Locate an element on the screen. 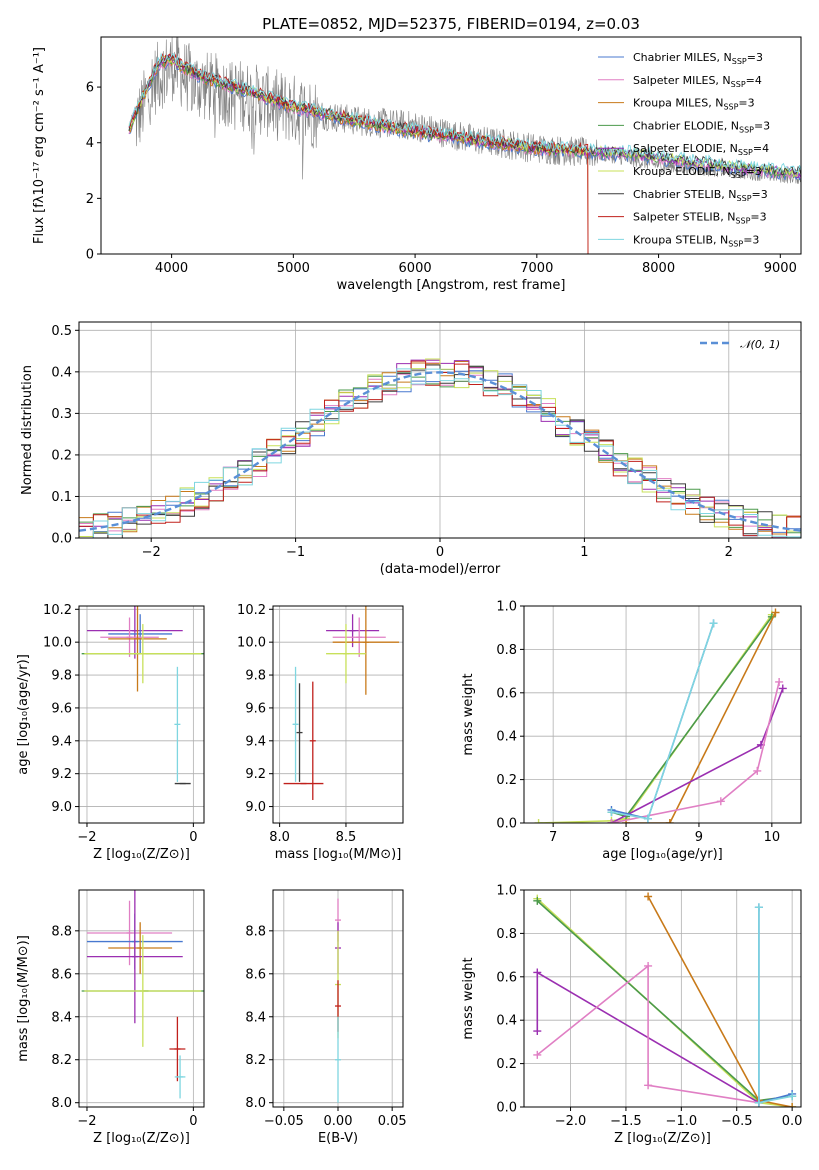 The image size is (819, 1170). x-axis-label: mass [log₁₀(M/M⊙)] is located at coordinates (338, 854).